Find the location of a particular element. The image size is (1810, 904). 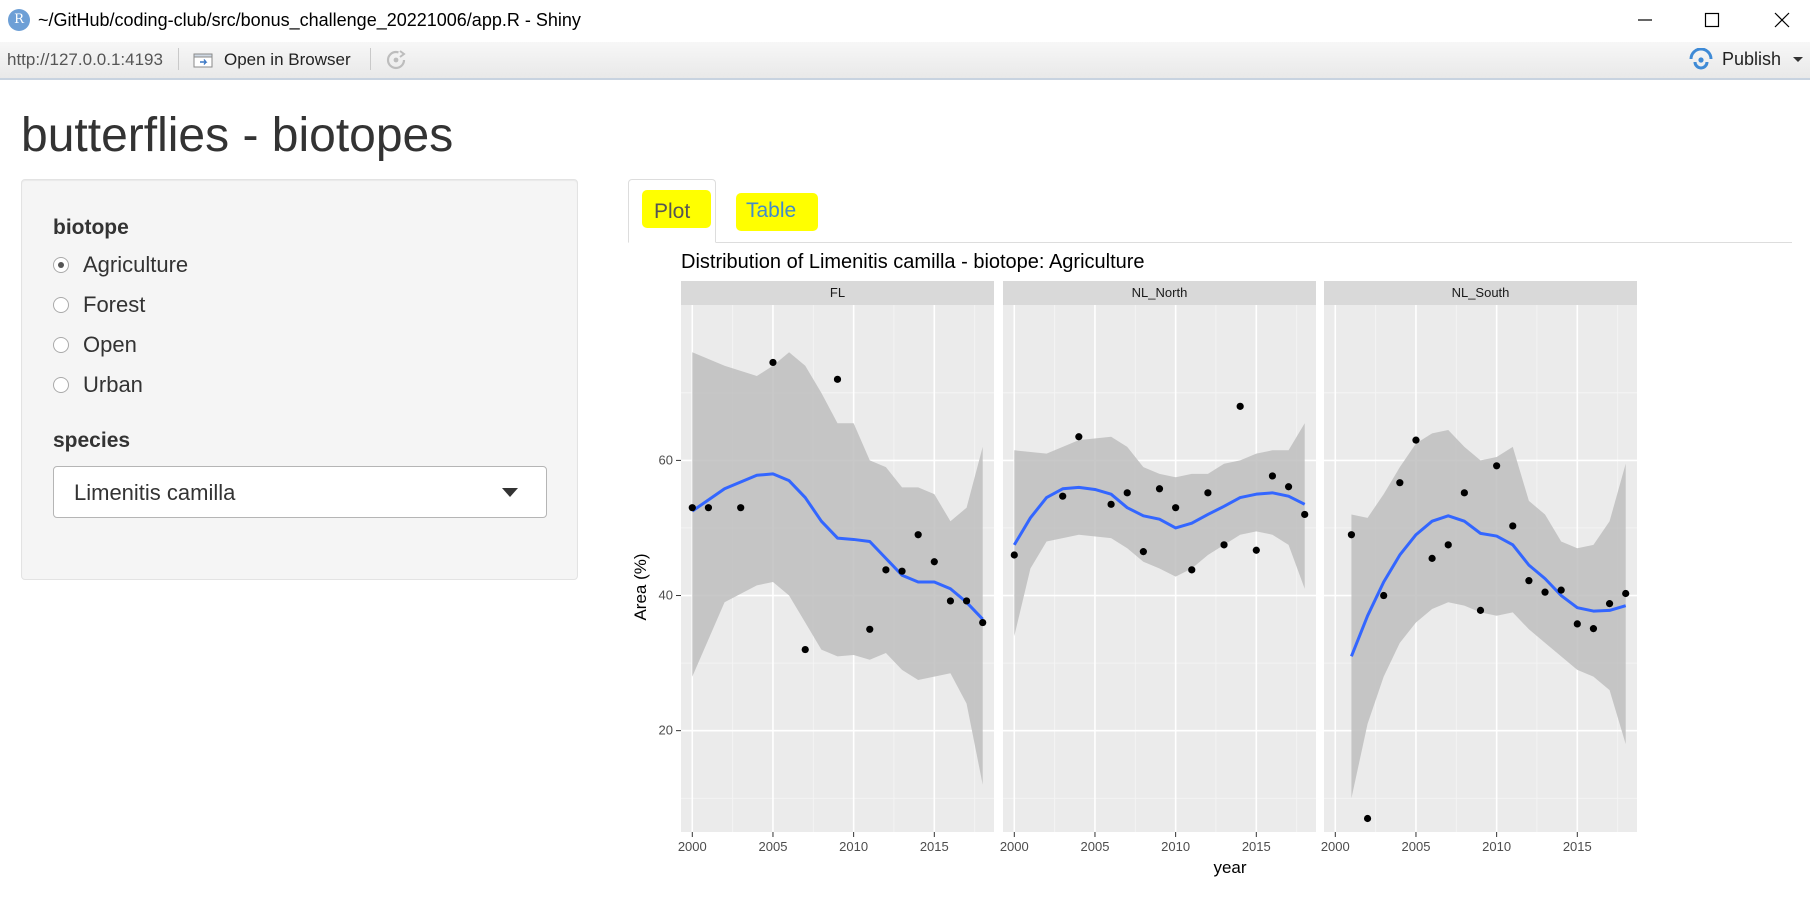

tab-table: Table is located at coordinates (779, 211).